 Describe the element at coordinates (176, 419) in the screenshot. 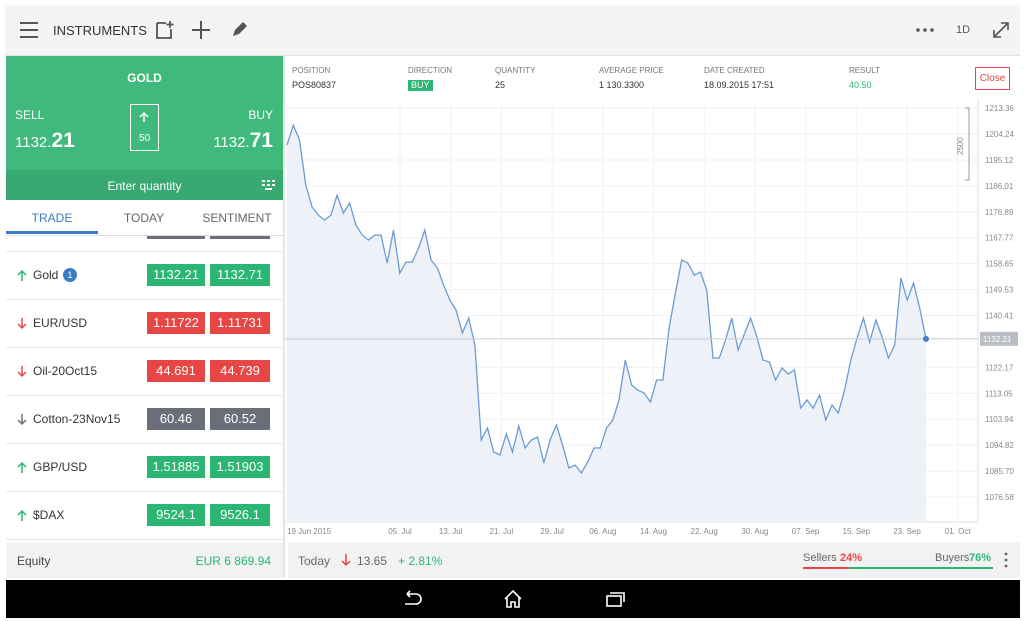

I see `sell-price: 60.46` at that location.